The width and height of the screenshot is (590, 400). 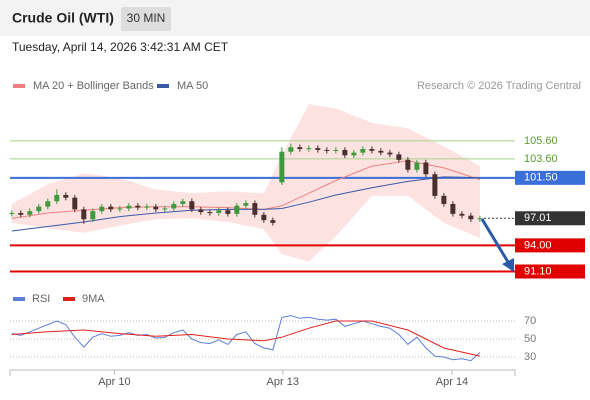 I want to click on x-tick-label: Apr 10, so click(x=114, y=382).